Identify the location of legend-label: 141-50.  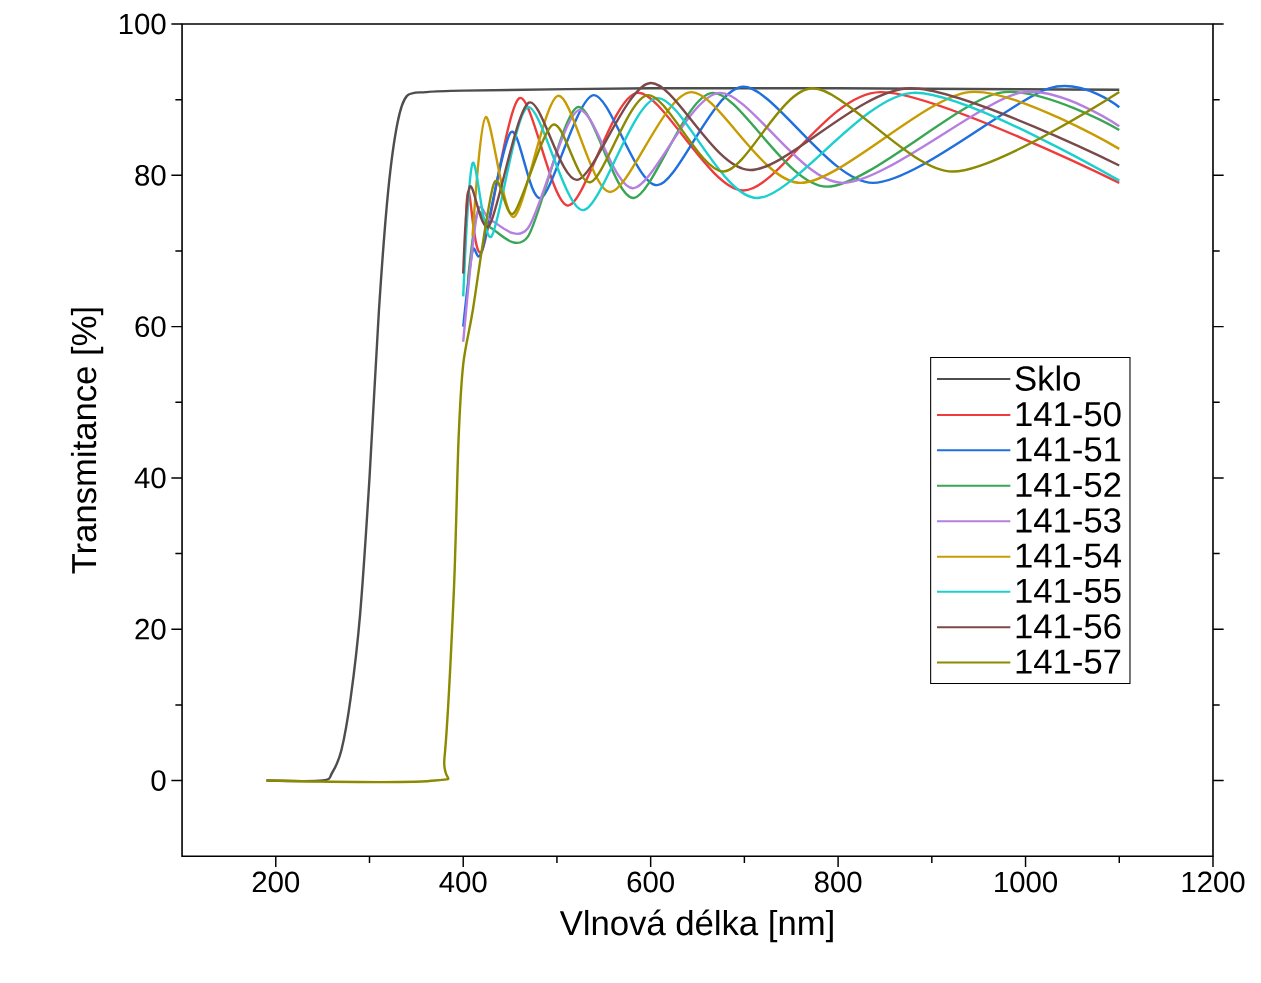
(1068, 414).